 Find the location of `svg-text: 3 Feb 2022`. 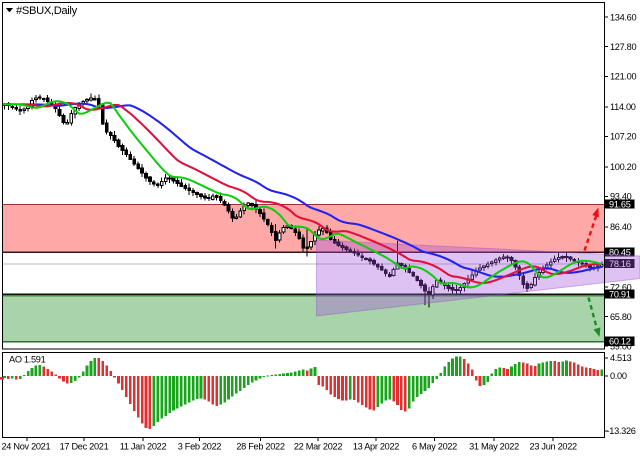

svg-text: 3 Feb 2022 is located at coordinates (200, 447).